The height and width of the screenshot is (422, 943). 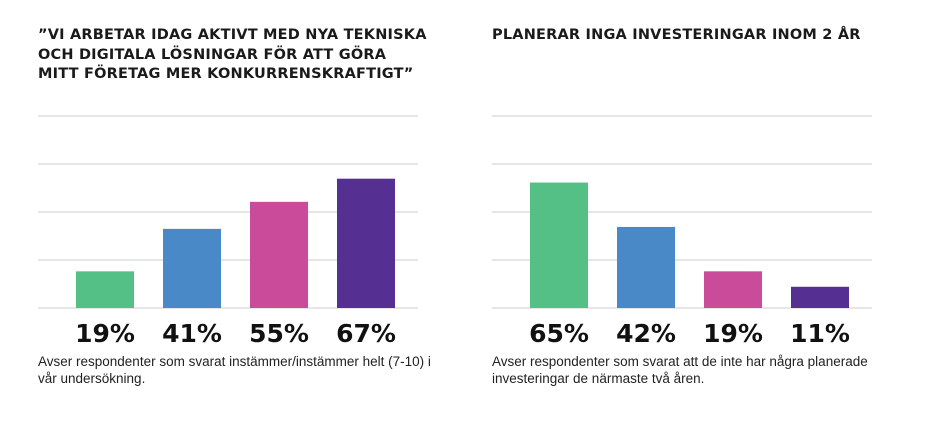 What do you see at coordinates (366, 333) in the screenshot?
I see `value-label-4: 67%` at bounding box center [366, 333].